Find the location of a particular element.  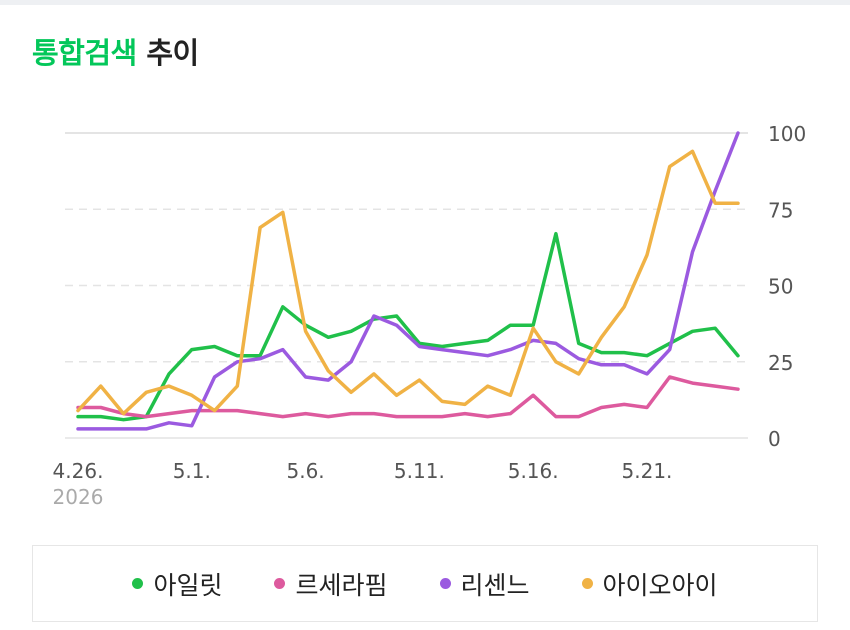

legend-dot-ilit is located at coordinates (138, 583).